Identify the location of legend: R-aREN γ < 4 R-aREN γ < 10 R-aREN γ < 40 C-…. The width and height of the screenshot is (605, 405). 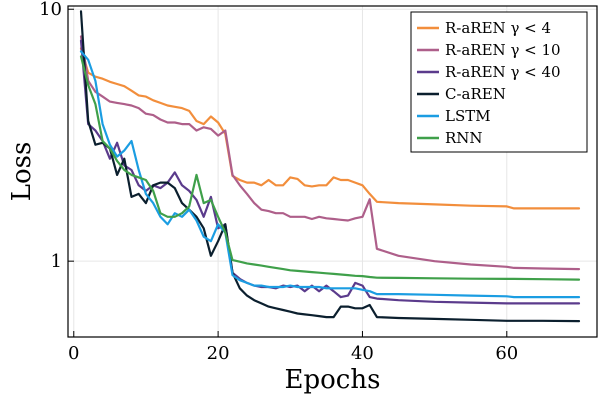
(499, 82).